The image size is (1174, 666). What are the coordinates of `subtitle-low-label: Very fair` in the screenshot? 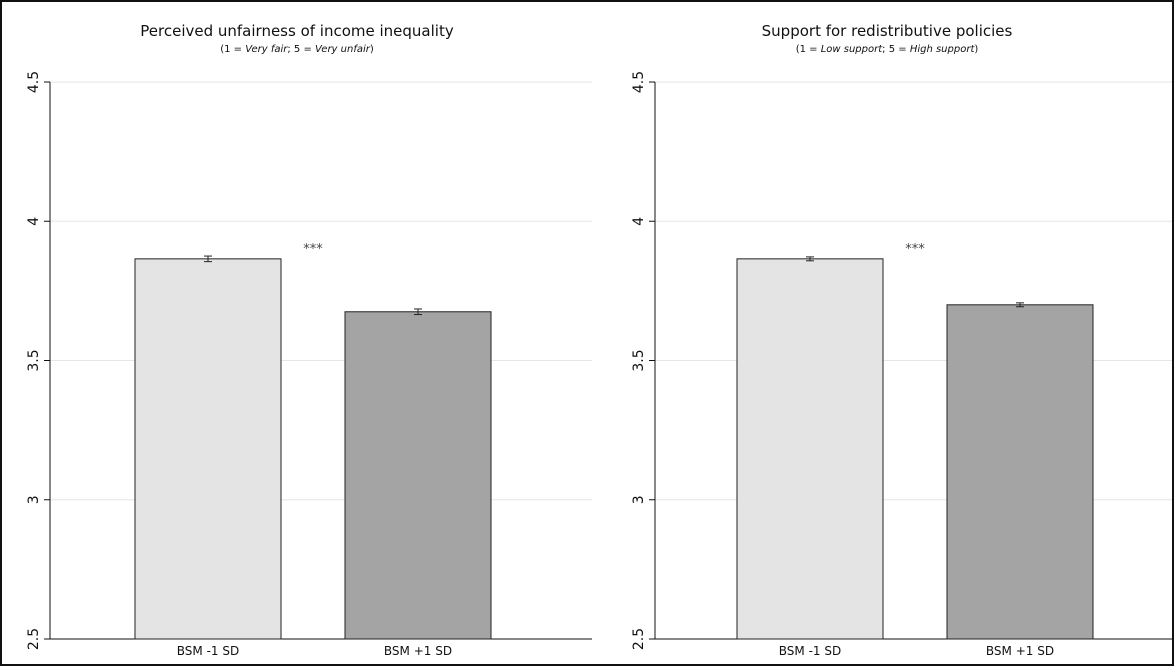 It's located at (266, 49).